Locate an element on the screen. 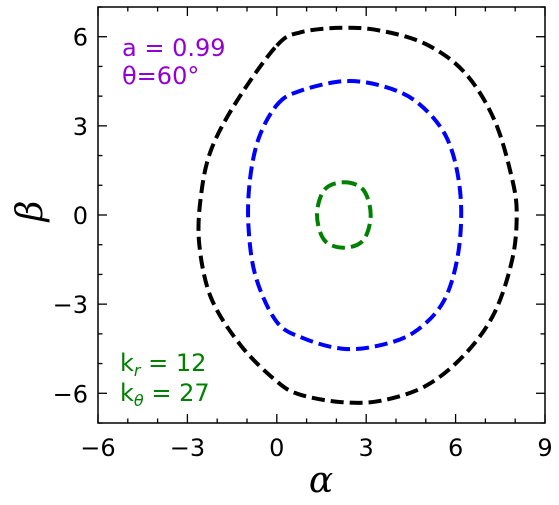  y-tick-label: 3 is located at coordinates (80, 127).